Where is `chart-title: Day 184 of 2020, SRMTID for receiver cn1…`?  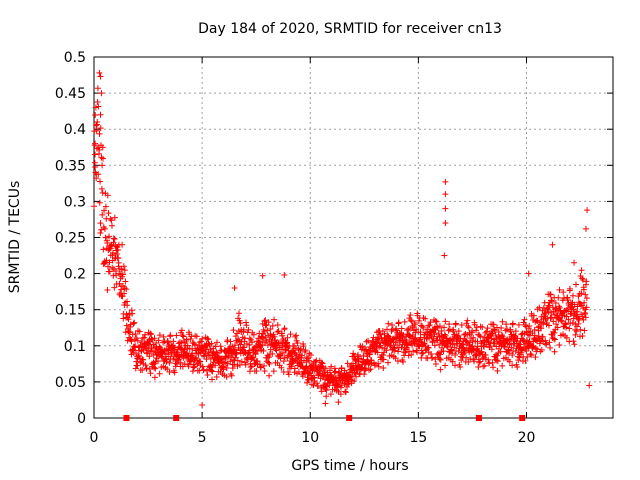 chart-title: Day 184 of 2020, SRMTID for receiver cn1… is located at coordinates (350, 29).